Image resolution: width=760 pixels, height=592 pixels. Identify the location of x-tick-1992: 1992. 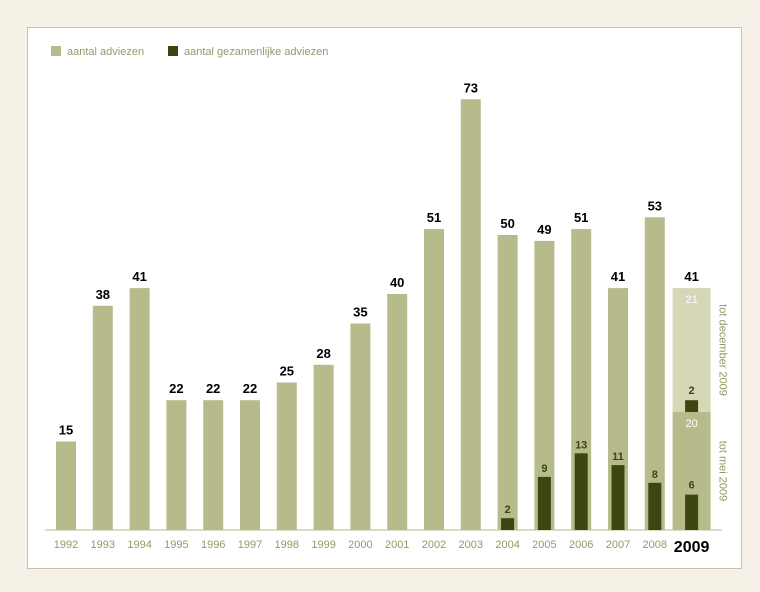
(66, 545).